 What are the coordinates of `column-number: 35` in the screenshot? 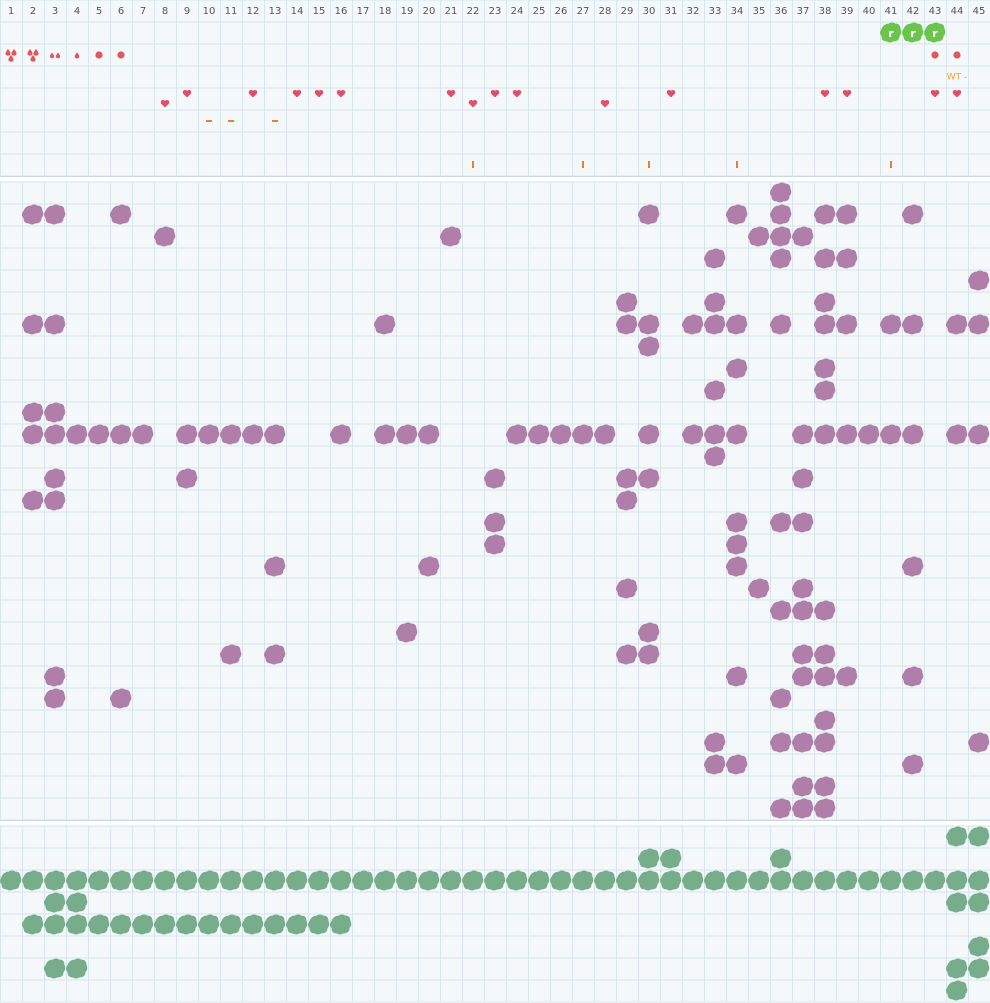 It's located at (759, 11).